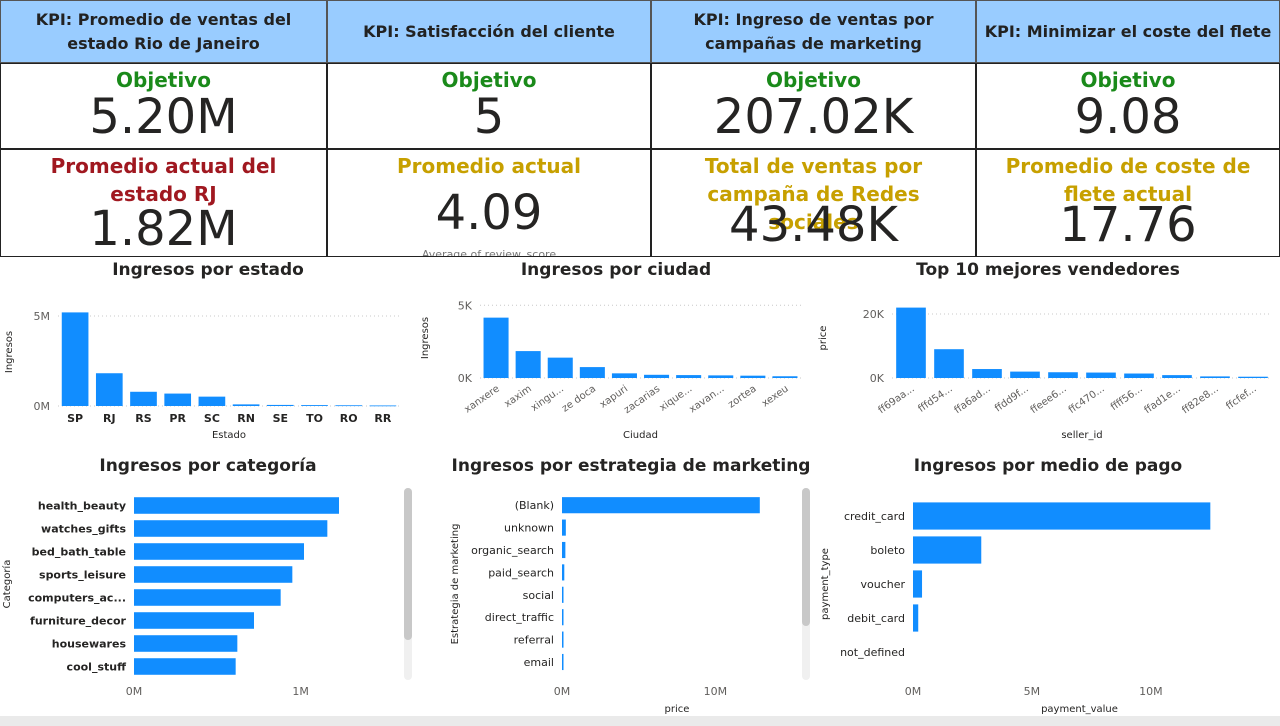  What do you see at coordinates (813, 225) in the screenshot?
I see `current-value: 43.48K` at bounding box center [813, 225].